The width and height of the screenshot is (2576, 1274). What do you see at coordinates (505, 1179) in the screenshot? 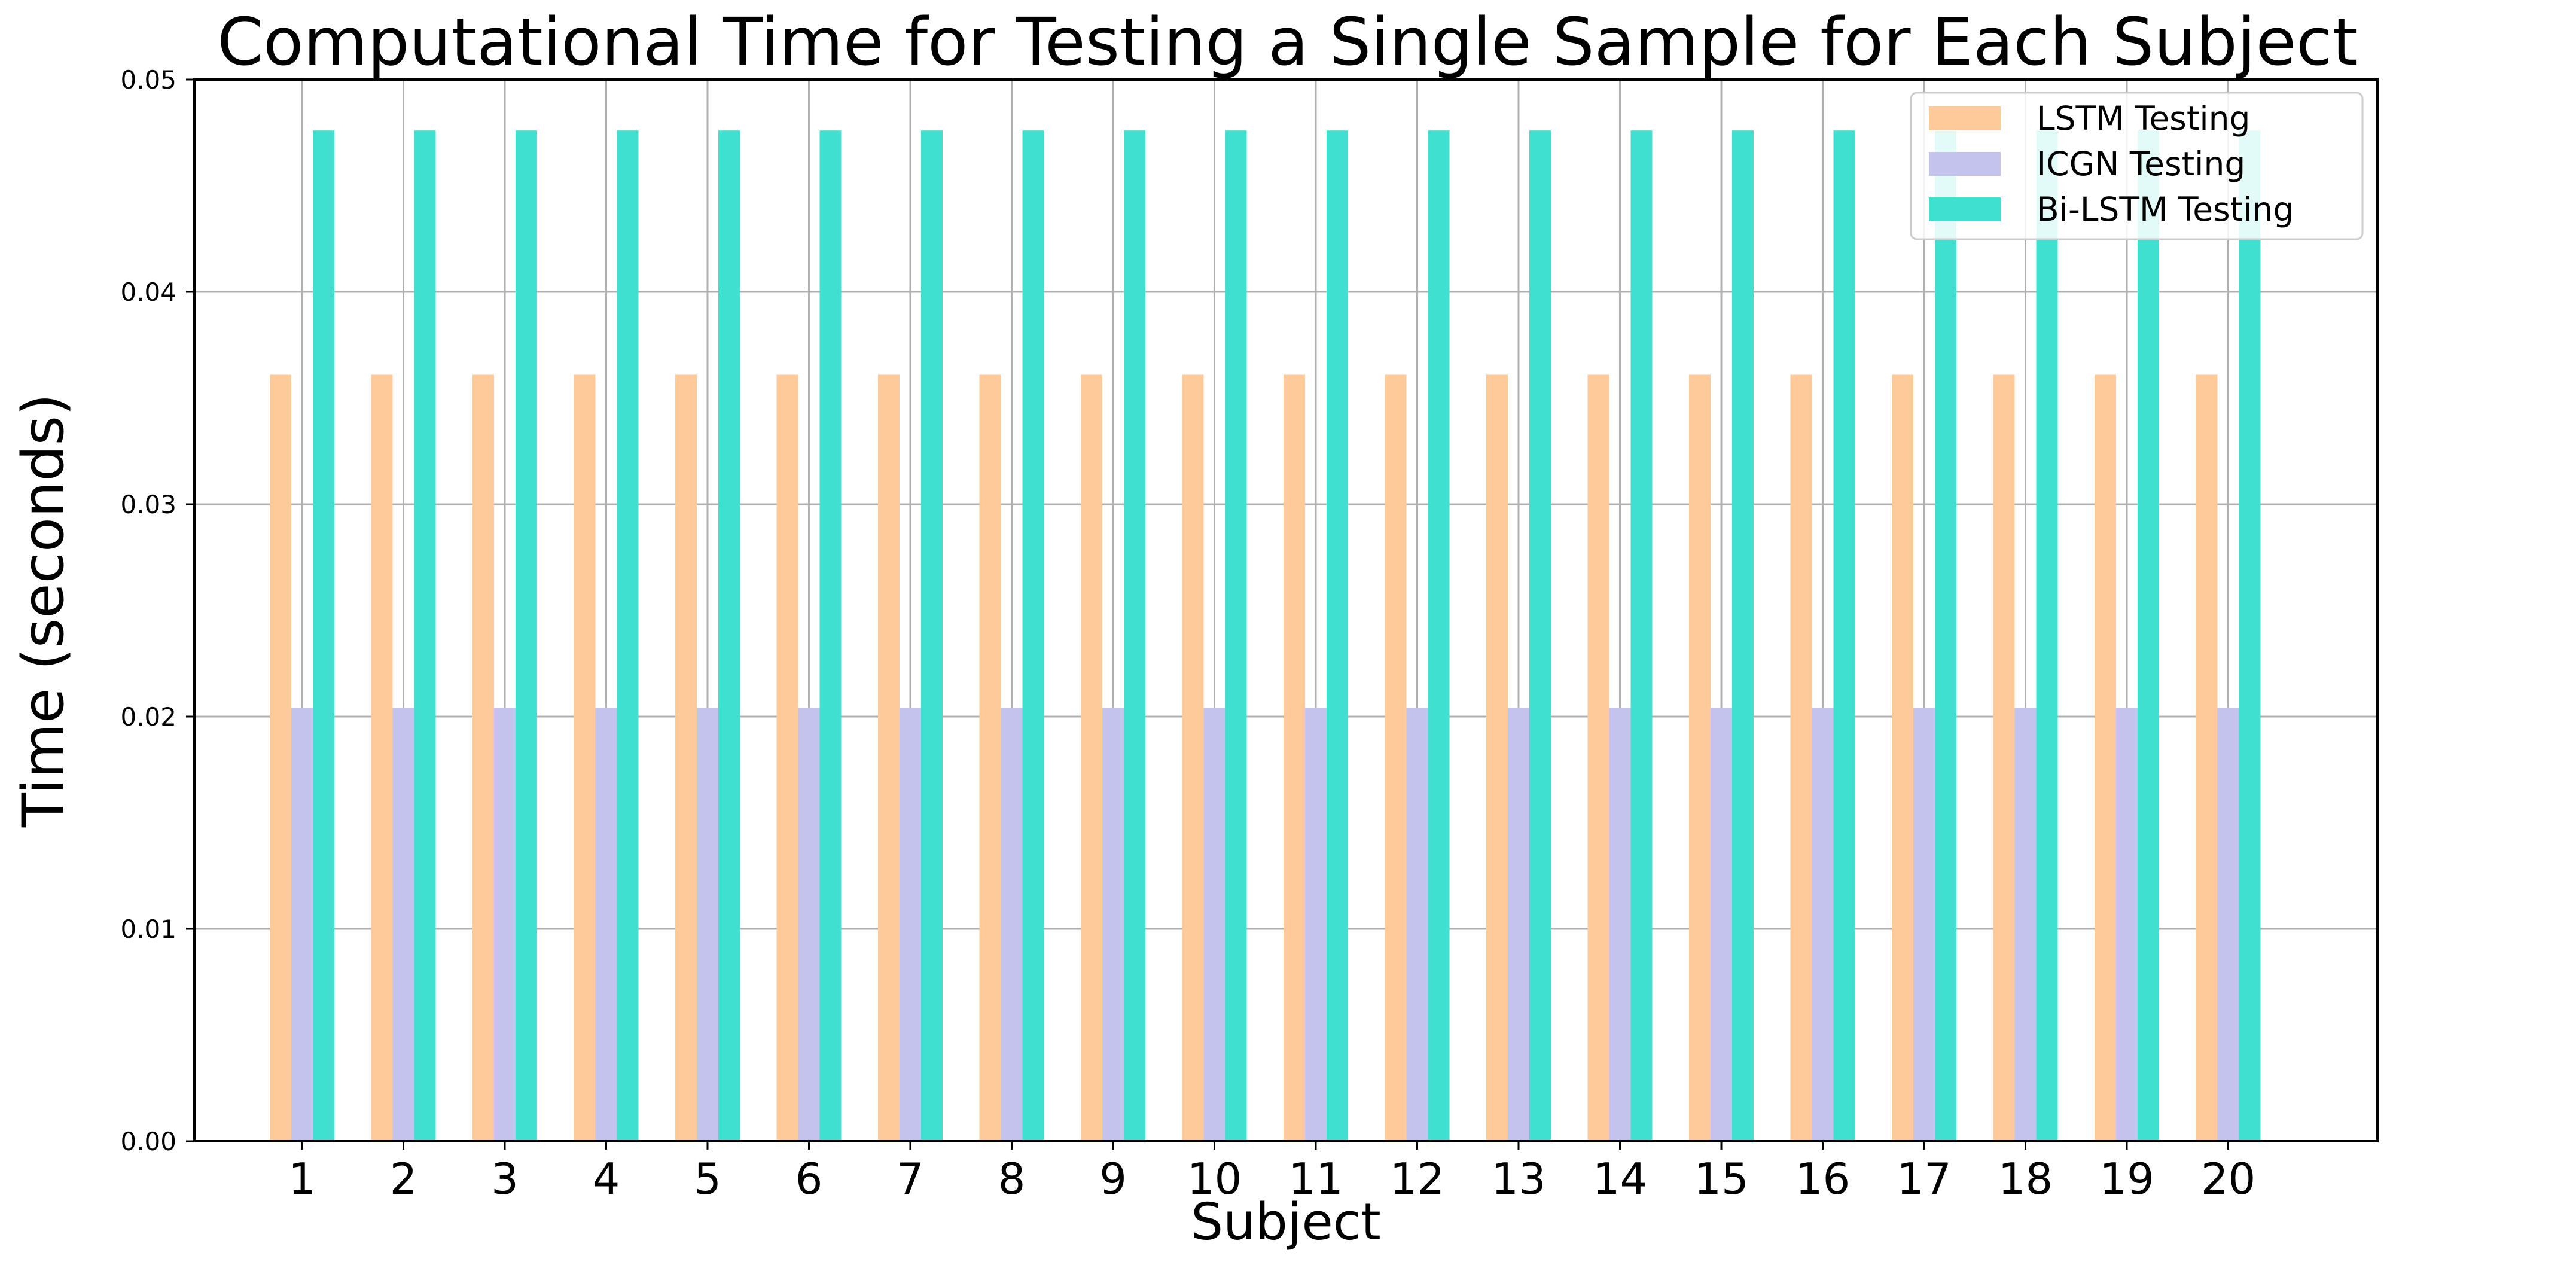
I see `x-tick-label: 3` at bounding box center [505, 1179].